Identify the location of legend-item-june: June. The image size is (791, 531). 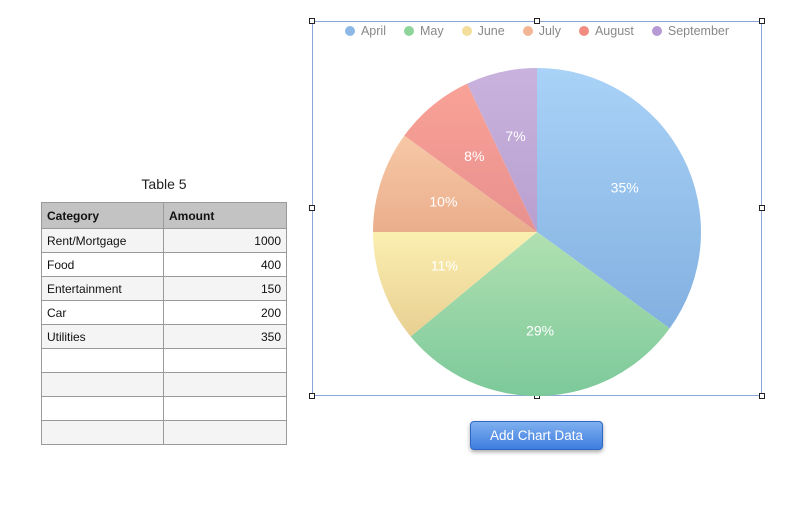
(483, 31).